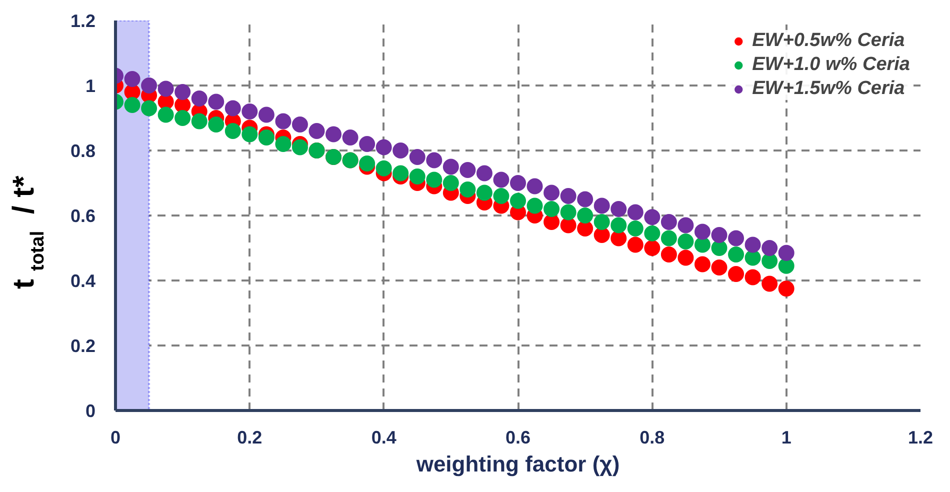 The height and width of the screenshot is (492, 950). What do you see at coordinates (115, 438) in the screenshot?
I see `x-tick-label: 0` at bounding box center [115, 438].